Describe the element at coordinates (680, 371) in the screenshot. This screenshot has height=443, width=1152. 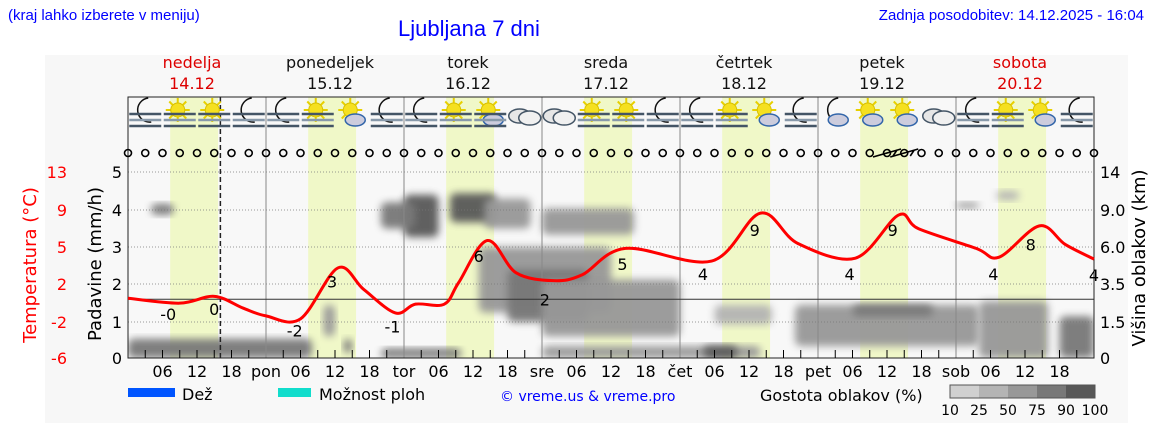
I see `x-tick-day: čet` at that location.